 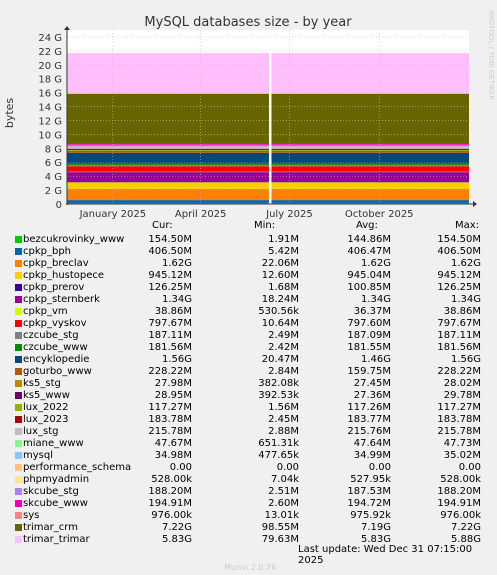 I want to click on legend-min: 2.60M, so click(x=283, y=503).